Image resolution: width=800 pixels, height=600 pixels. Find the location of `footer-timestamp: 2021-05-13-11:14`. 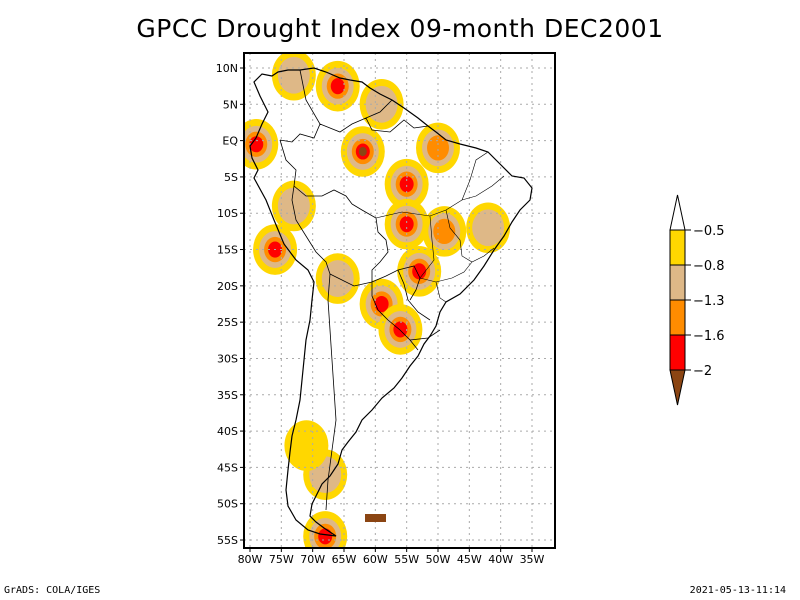

footer-timestamp: 2021-05-13-11:14 is located at coordinates (737, 590).